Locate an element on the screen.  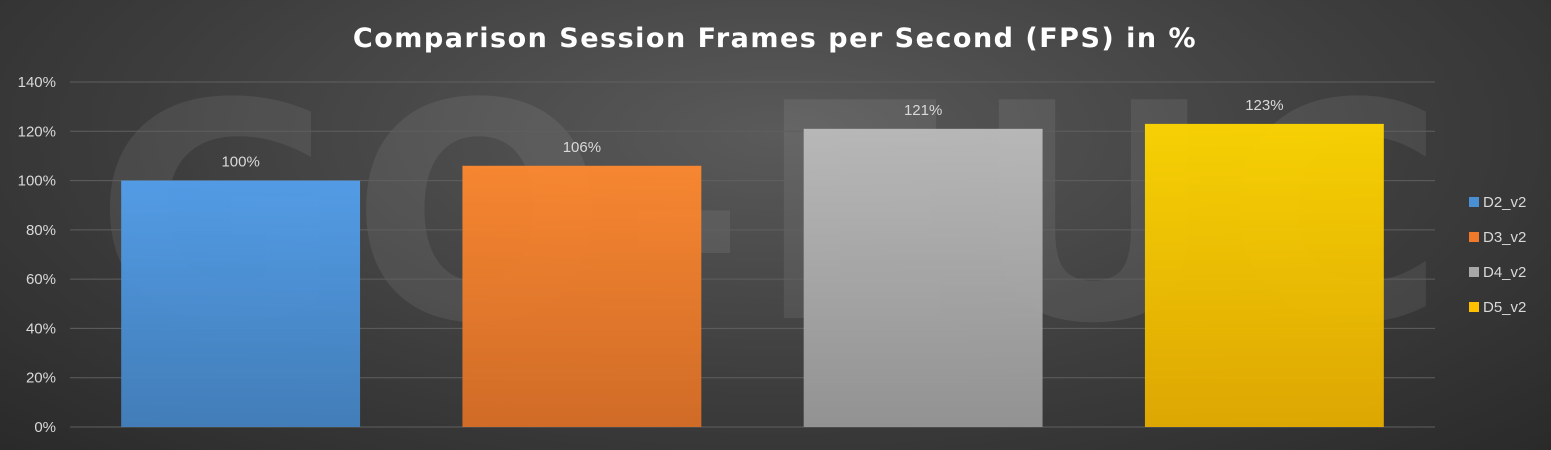
legend-label: D4_v2 is located at coordinates (1504, 272).